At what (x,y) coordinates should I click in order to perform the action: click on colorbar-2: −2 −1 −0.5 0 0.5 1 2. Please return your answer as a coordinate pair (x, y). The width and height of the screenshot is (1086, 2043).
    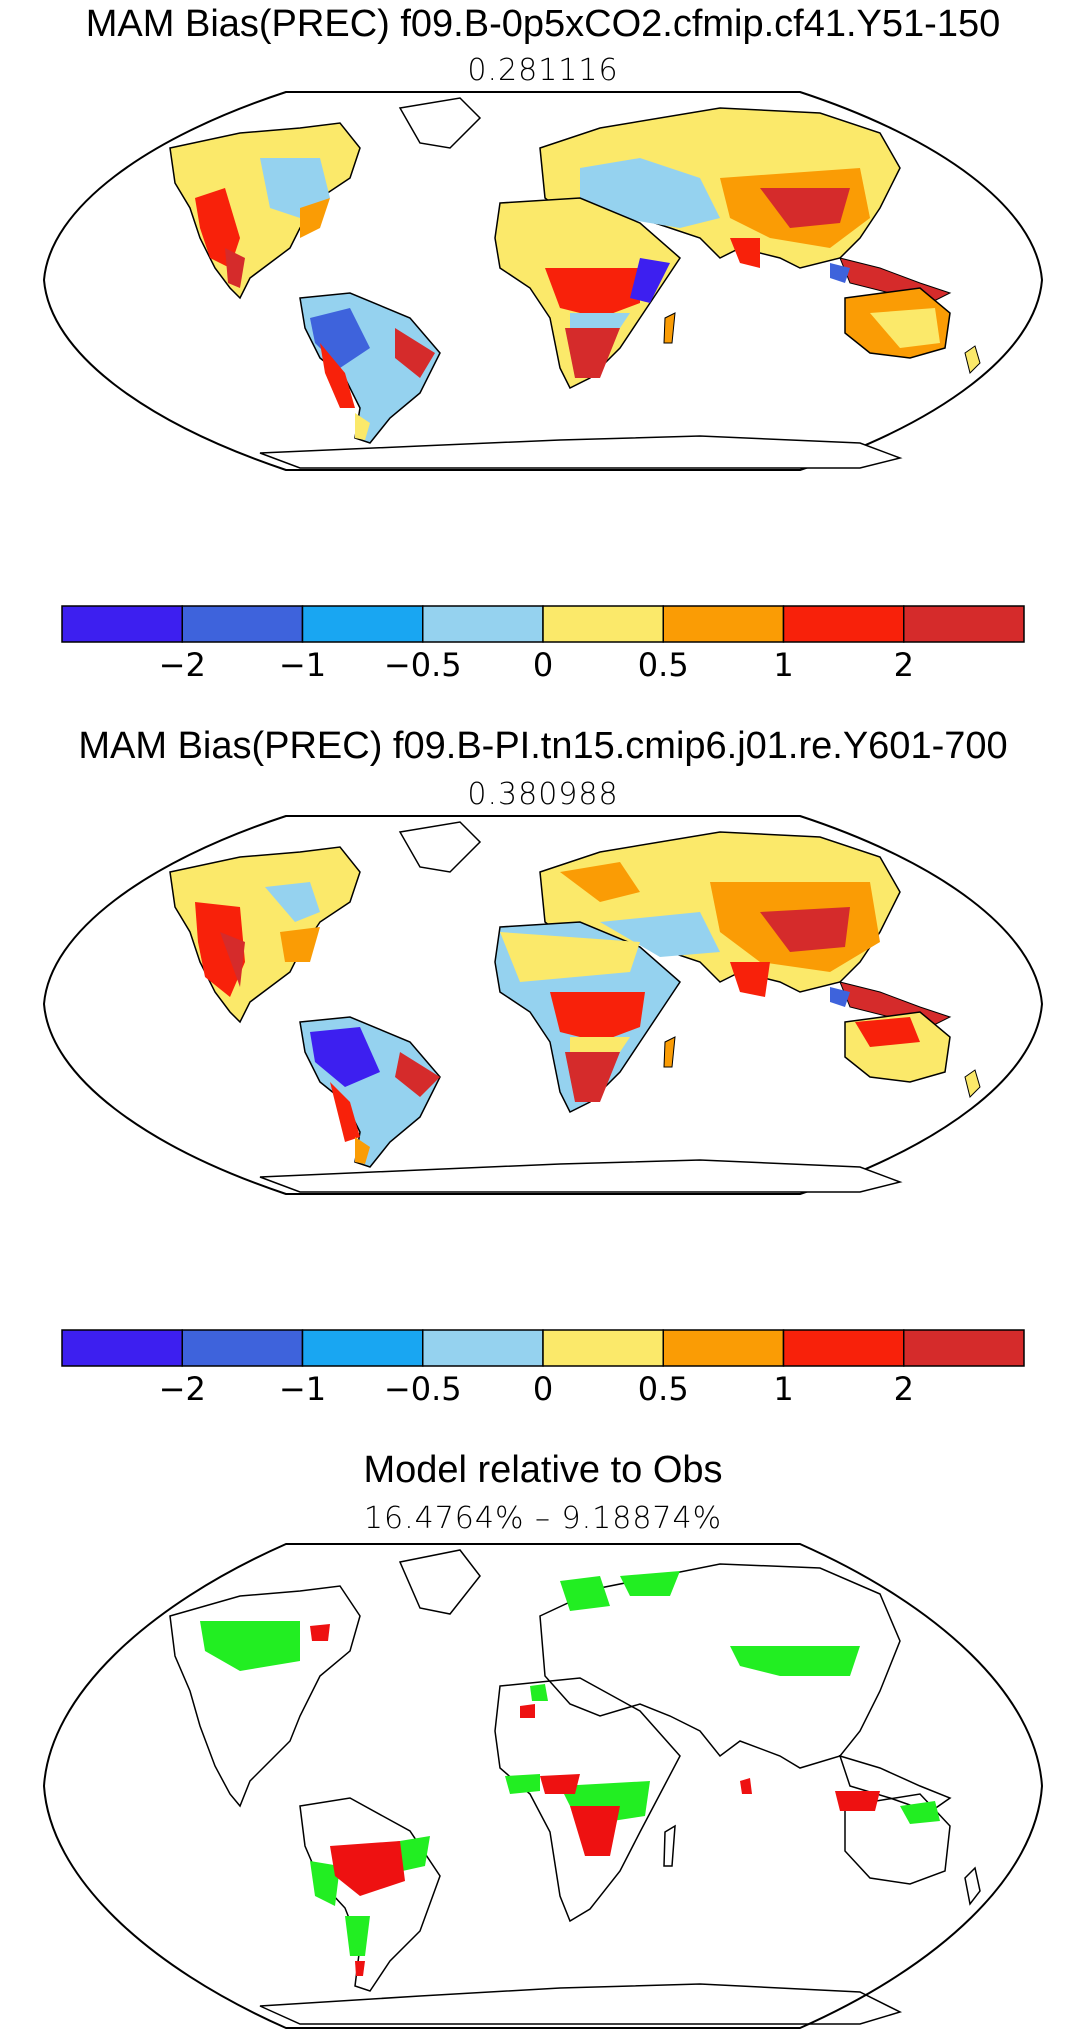
    Looking at the image, I should click on (543, 1368).